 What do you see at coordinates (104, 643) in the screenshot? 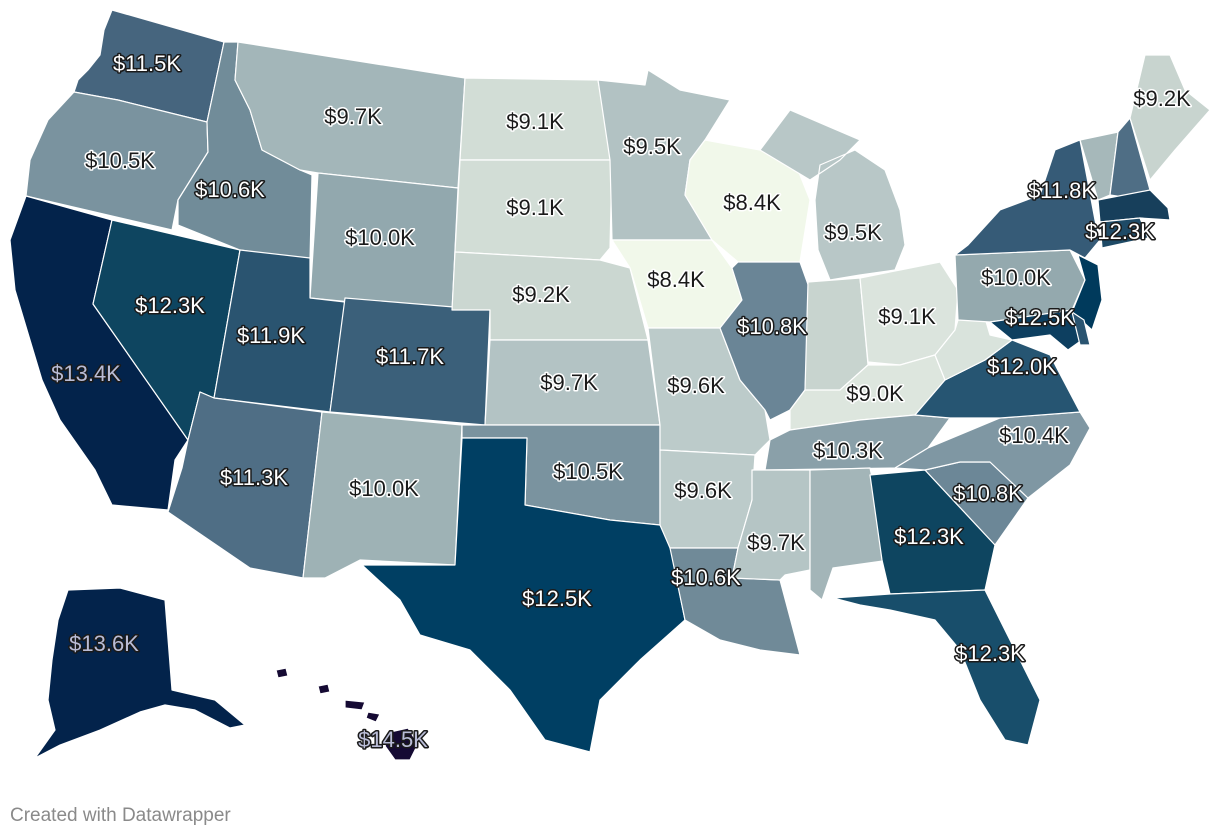
I see `label-AK: $13.6K` at bounding box center [104, 643].